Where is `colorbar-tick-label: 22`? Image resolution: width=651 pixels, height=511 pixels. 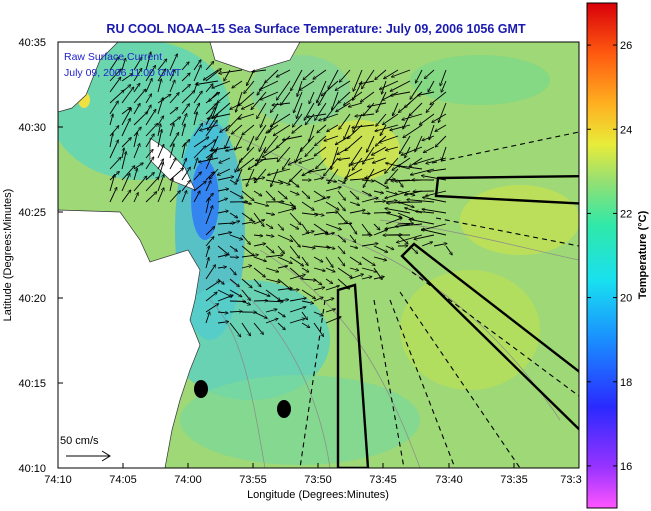
colorbar-tick-label: 22 is located at coordinates (626, 214).